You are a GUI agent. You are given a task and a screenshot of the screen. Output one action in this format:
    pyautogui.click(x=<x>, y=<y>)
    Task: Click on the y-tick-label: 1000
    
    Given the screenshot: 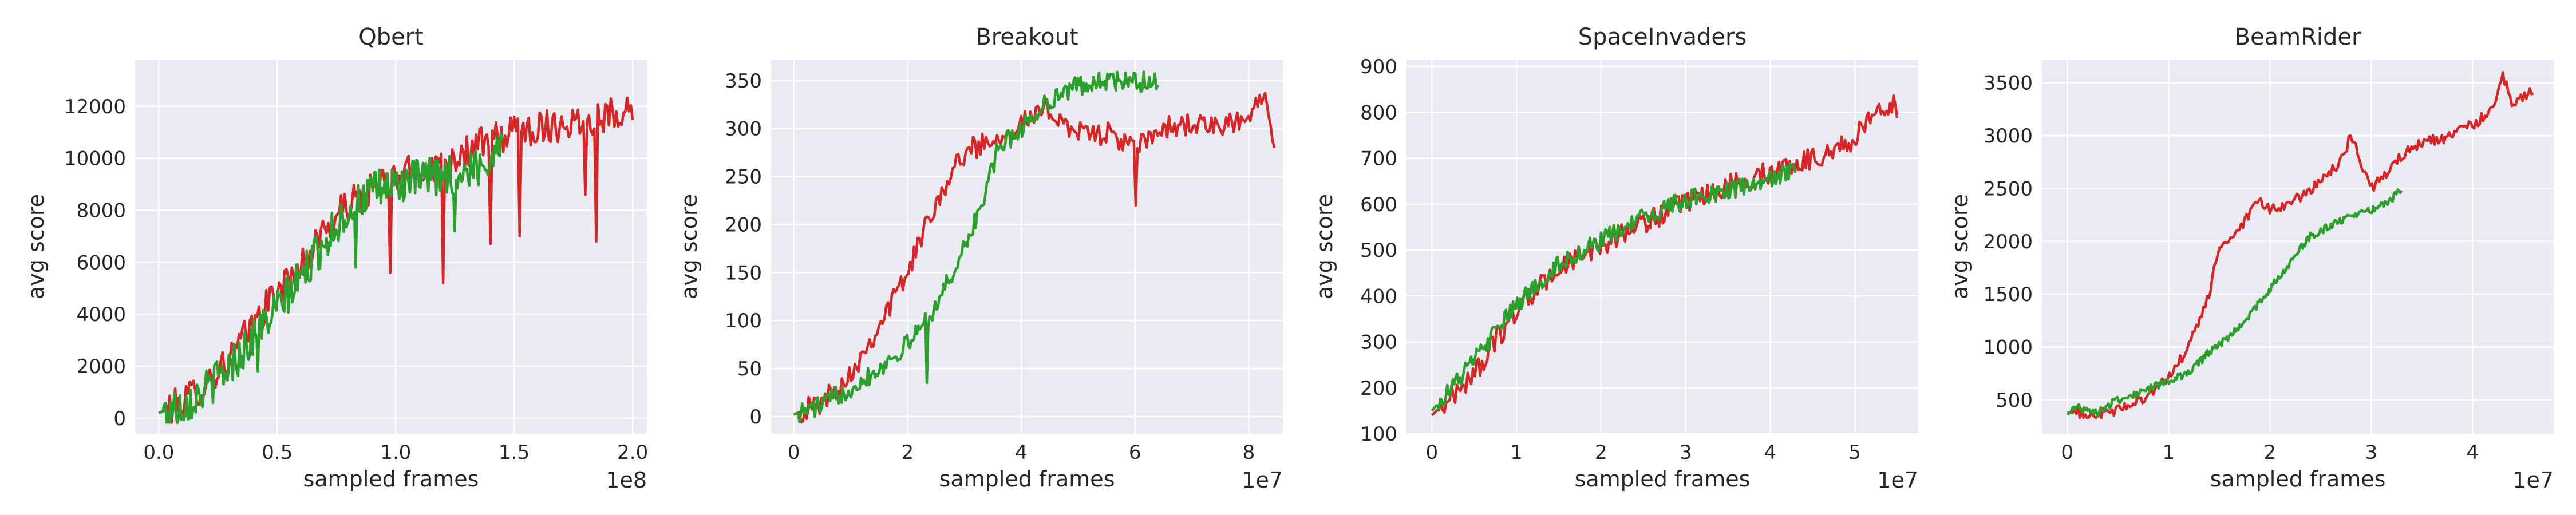 What is the action you would take?
    pyautogui.click(x=2008, y=347)
    